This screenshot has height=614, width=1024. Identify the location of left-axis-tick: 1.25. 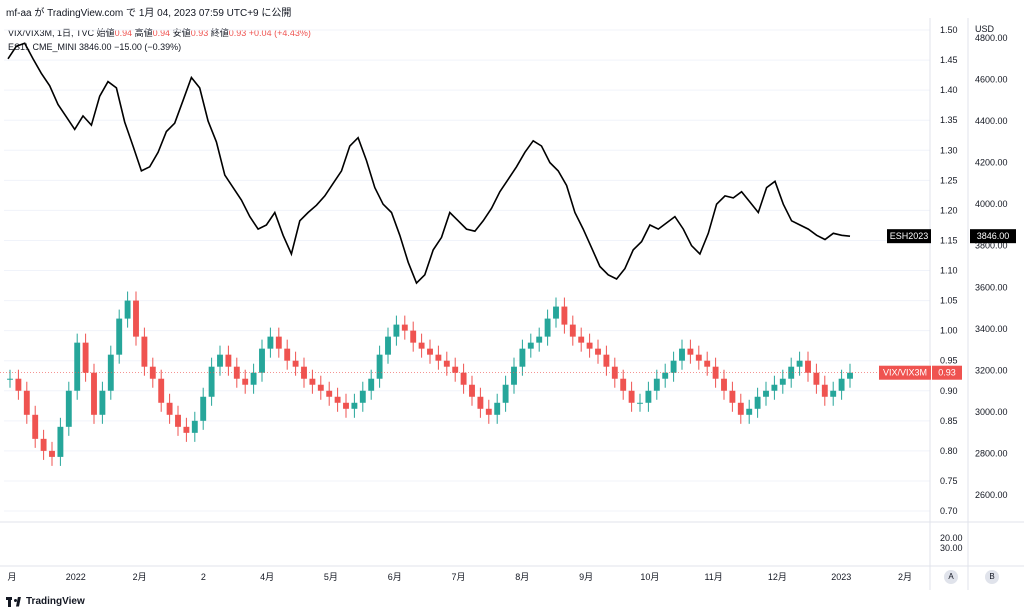
(949, 180).